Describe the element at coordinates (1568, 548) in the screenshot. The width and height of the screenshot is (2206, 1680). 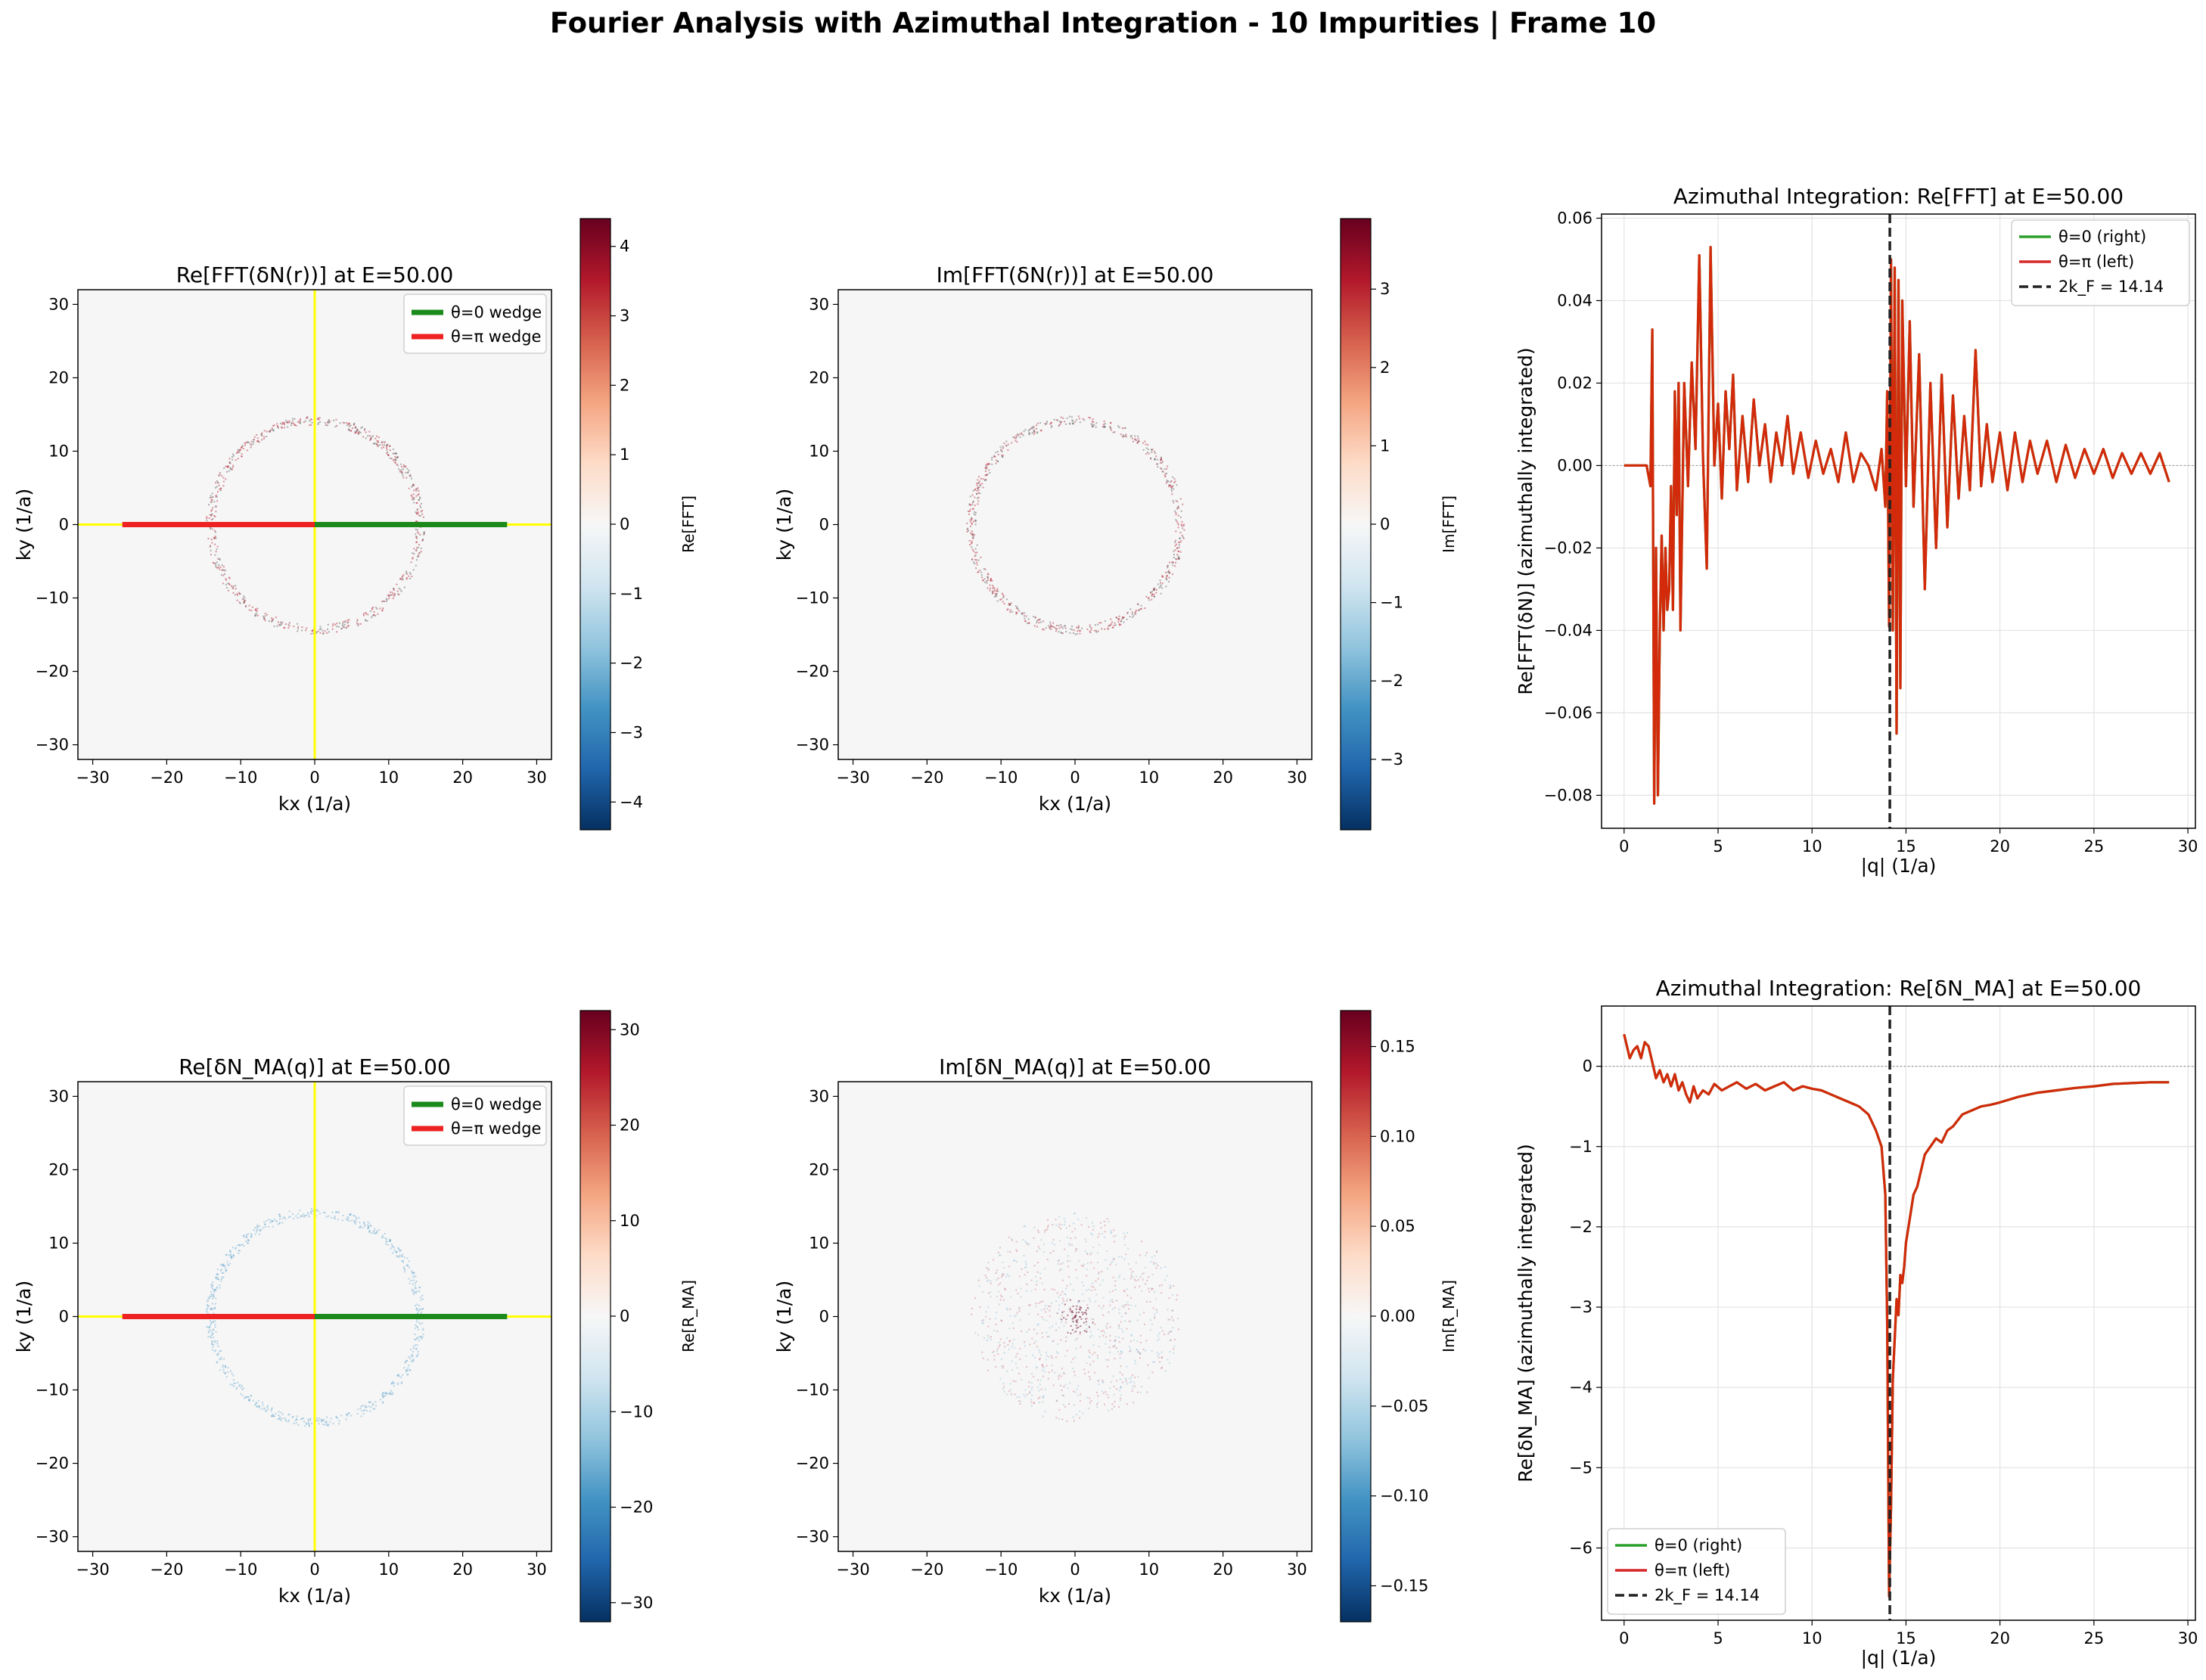
I see `y-tick-label: −0.02` at that location.